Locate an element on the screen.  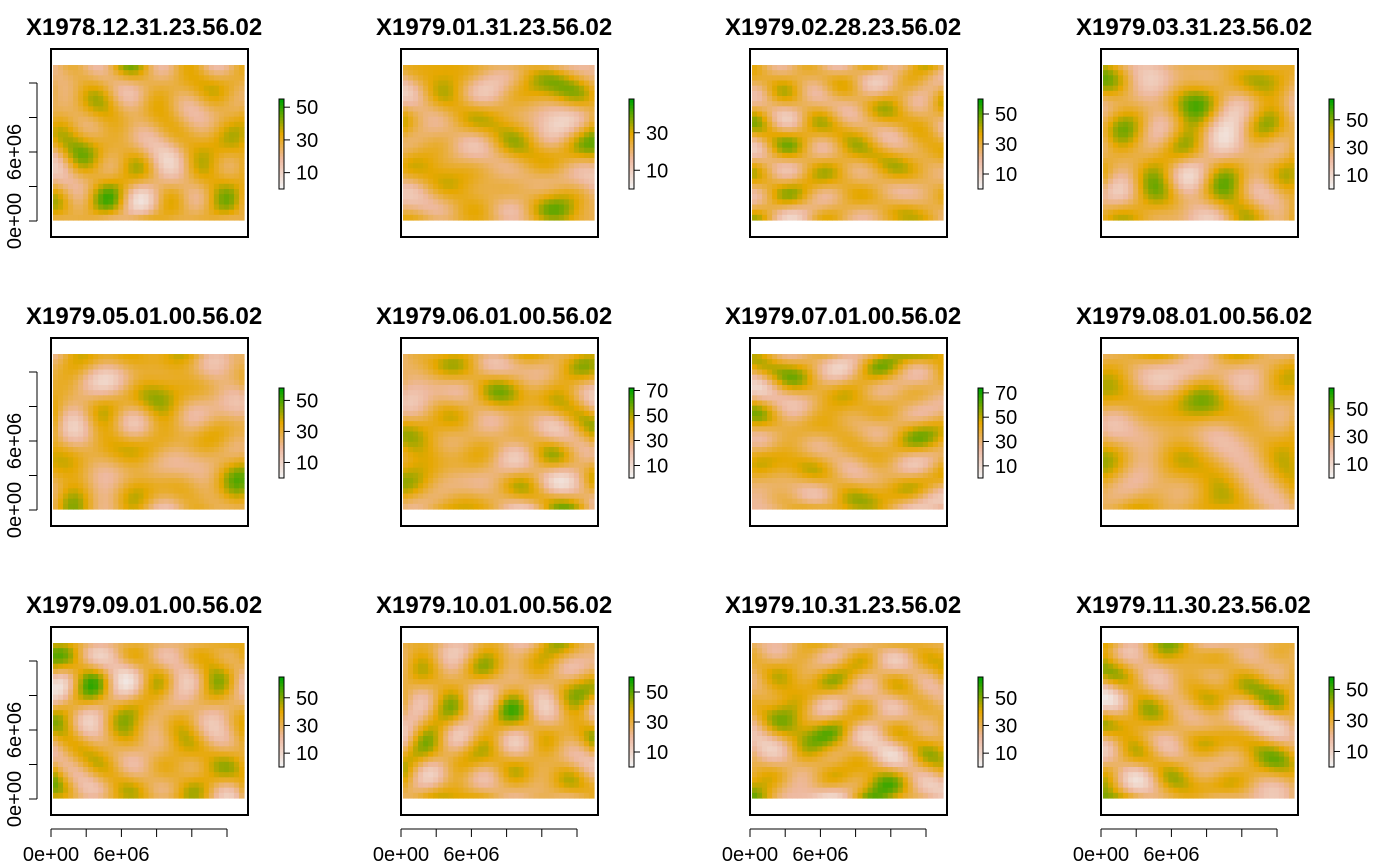
plot-frame is located at coordinates (499, 143).